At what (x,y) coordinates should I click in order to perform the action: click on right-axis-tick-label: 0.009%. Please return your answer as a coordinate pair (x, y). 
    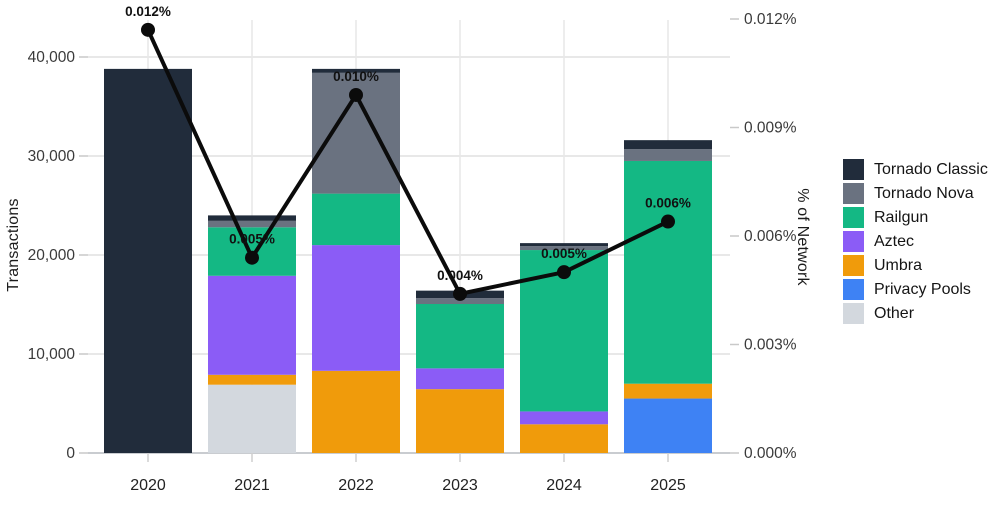
    Looking at the image, I should click on (770, 128).